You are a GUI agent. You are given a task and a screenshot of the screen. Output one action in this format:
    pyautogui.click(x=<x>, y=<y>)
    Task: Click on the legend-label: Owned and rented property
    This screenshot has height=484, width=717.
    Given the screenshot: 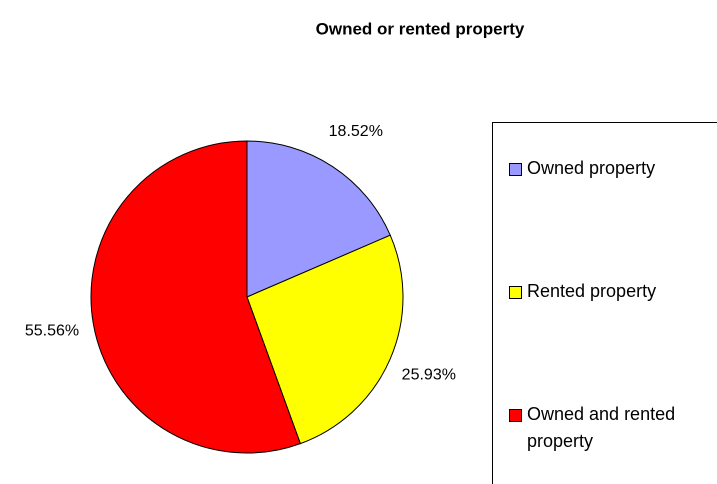 What is the action you would take?
    pyautogui.click(x=601, y=427)
    